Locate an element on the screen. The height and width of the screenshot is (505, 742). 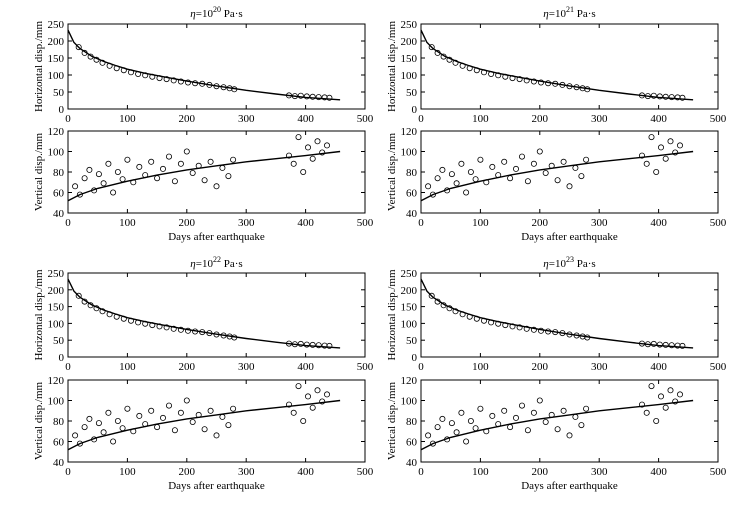
vertical-xtick-label: 500 is located at coordinates (365, 472).